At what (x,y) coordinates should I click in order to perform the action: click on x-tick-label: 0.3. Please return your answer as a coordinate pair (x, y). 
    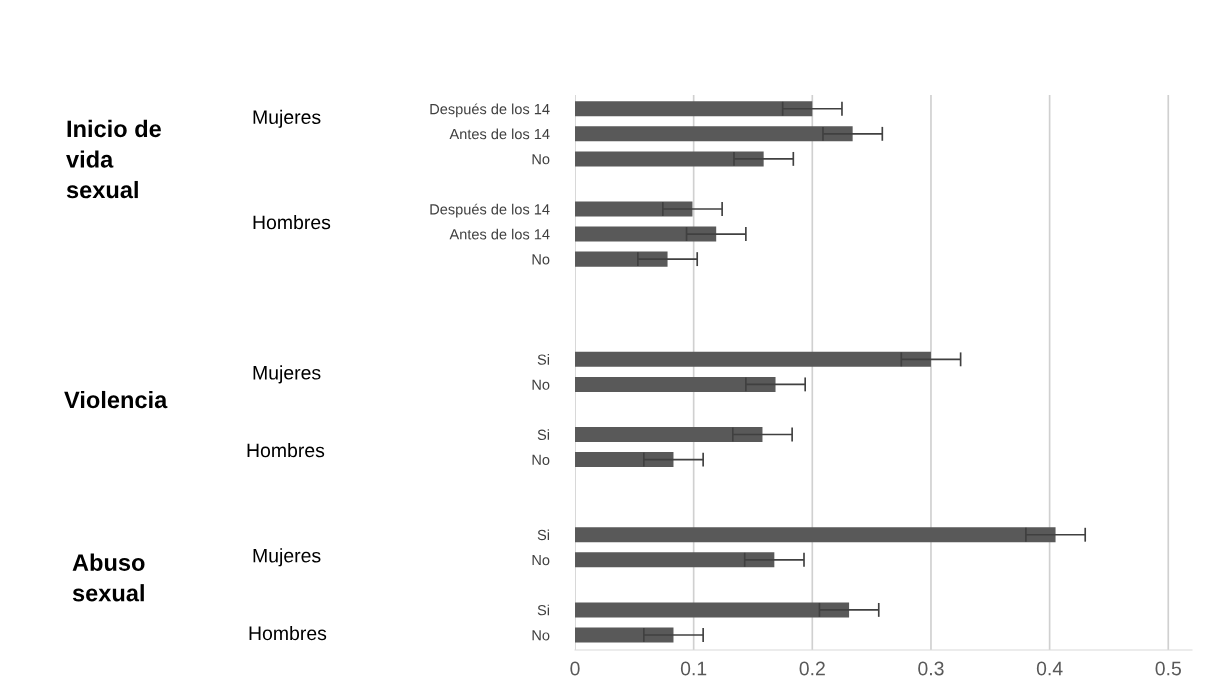
    Looking at the image, I should click on (931, 668).